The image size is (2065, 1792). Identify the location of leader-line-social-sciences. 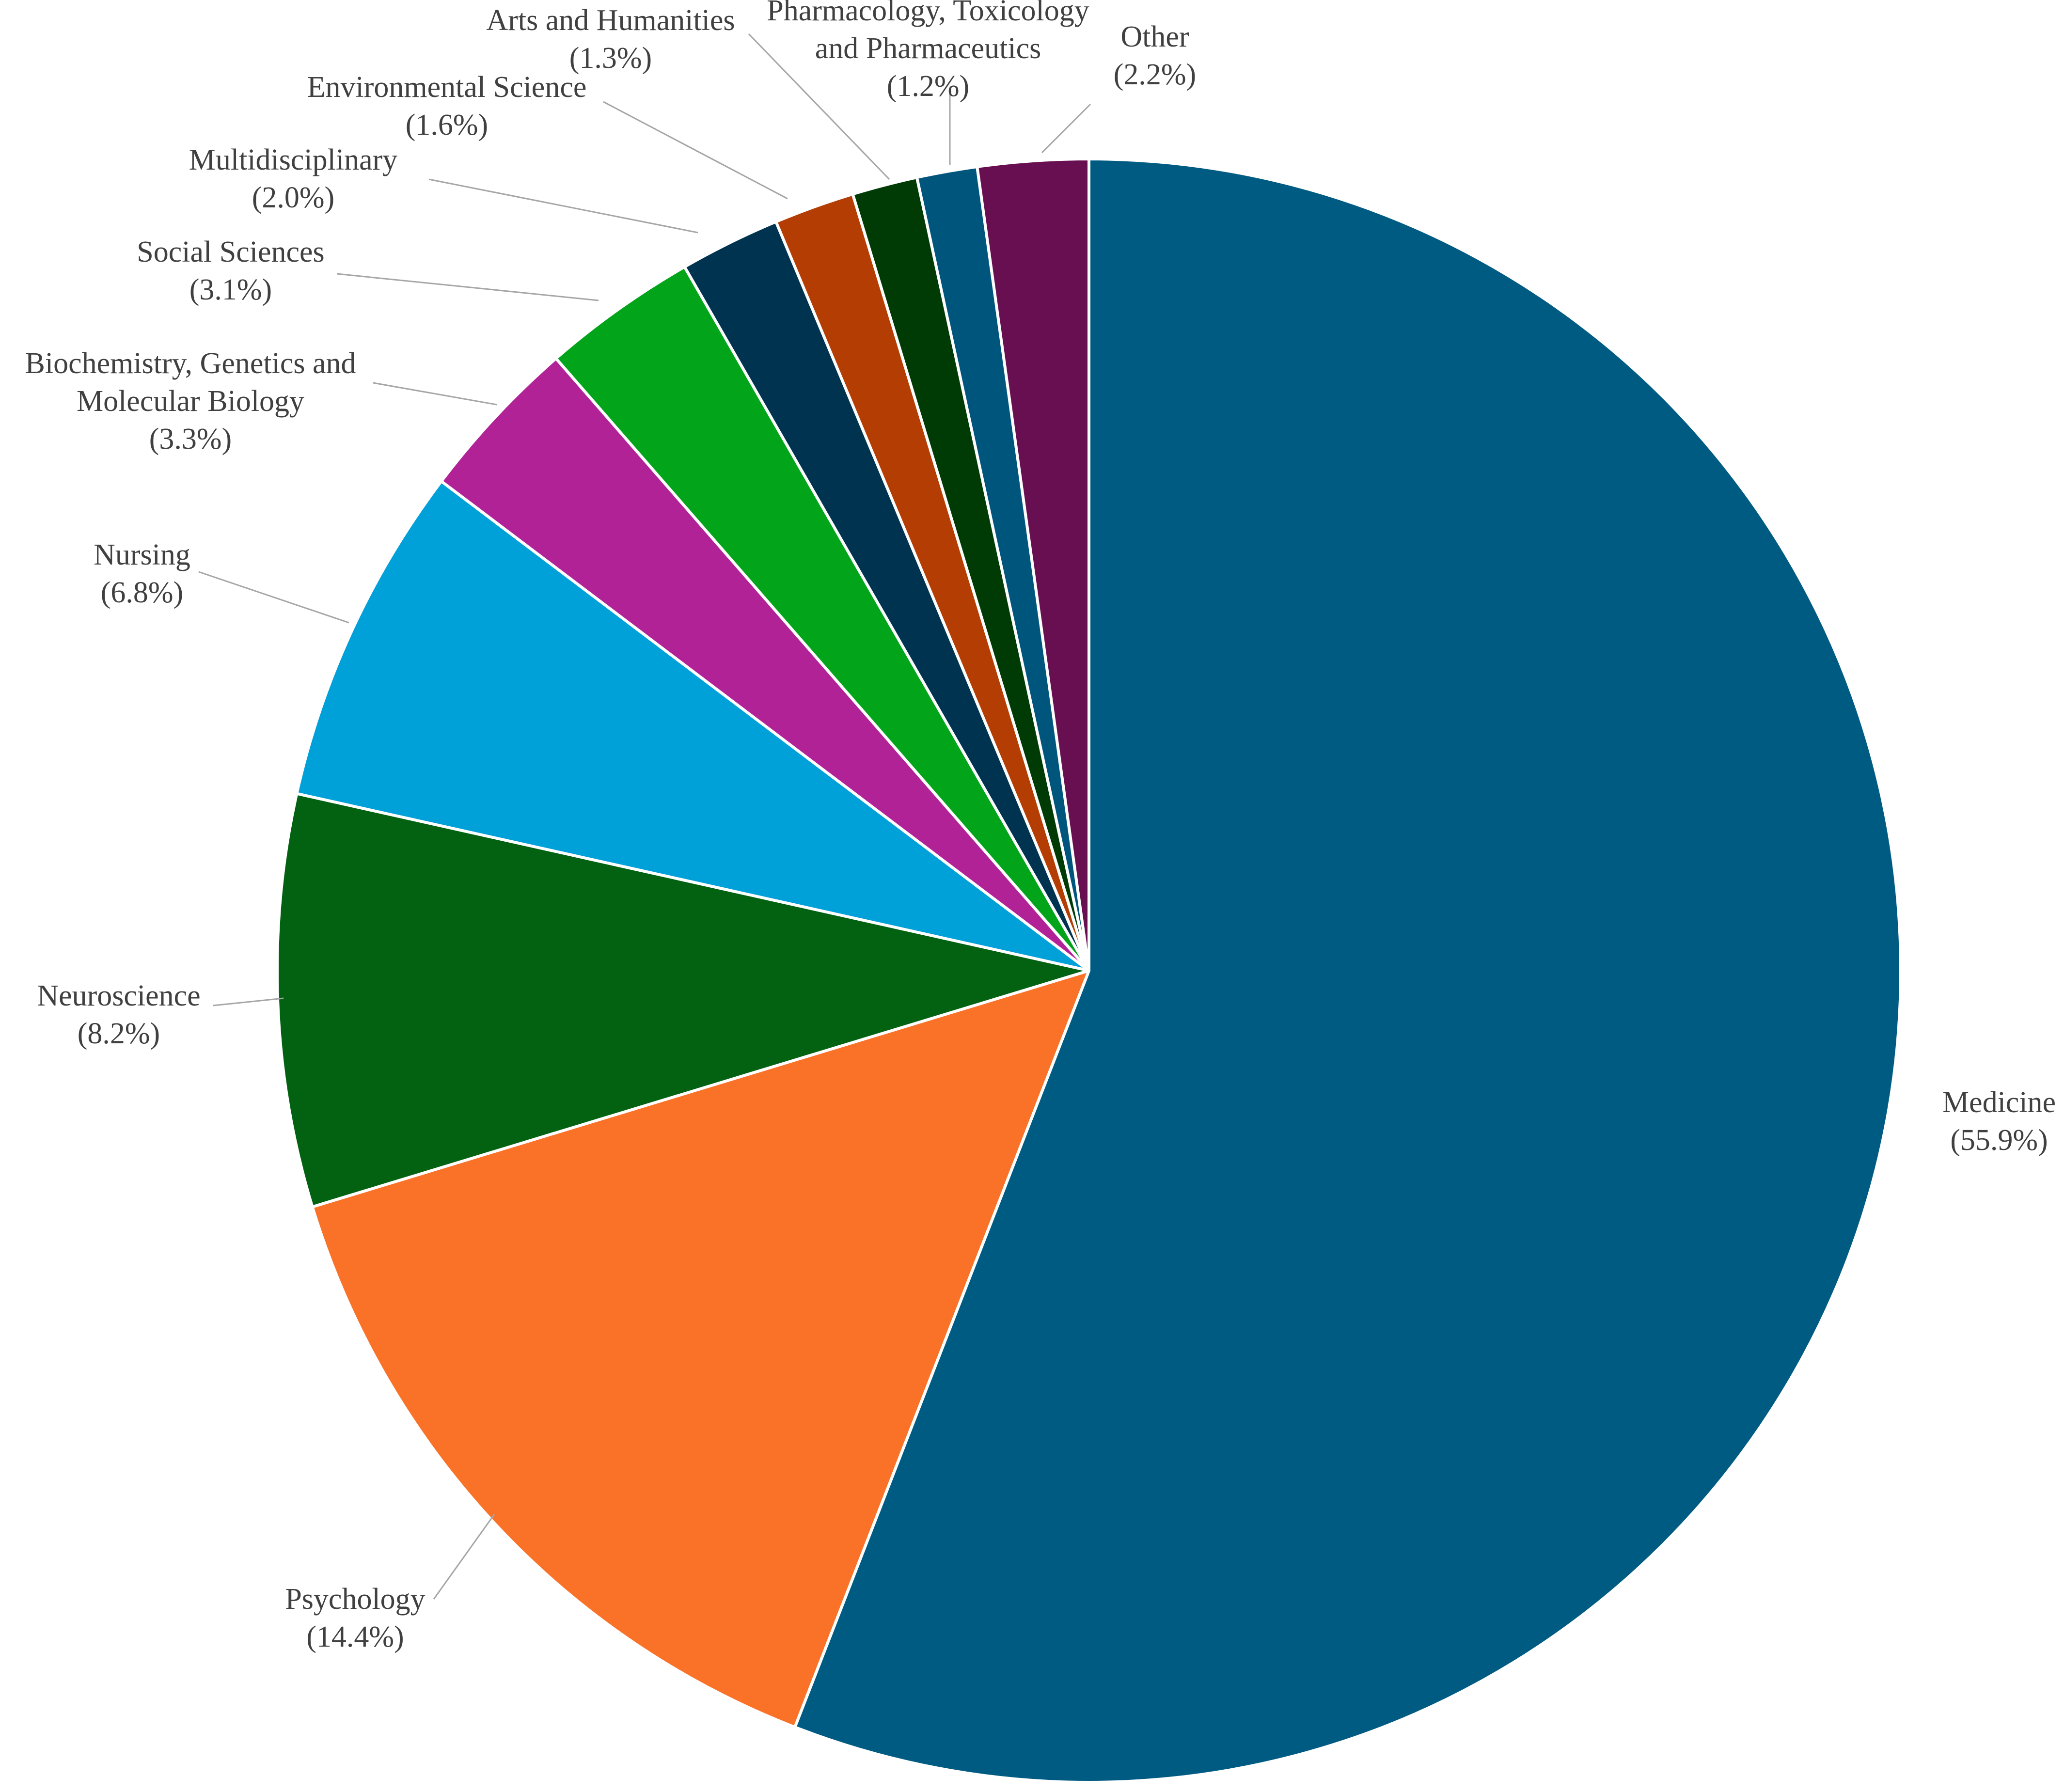
(468, 287).